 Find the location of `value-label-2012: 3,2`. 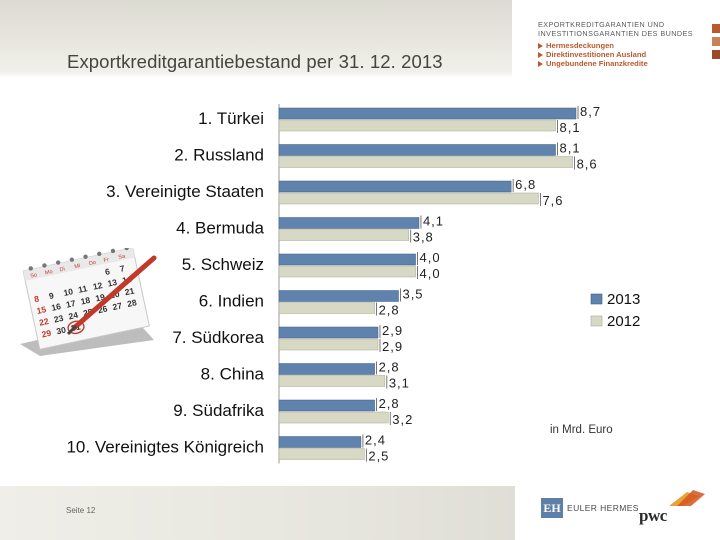

value-label-2012: 3,2 is located at coordinates (402, 419).